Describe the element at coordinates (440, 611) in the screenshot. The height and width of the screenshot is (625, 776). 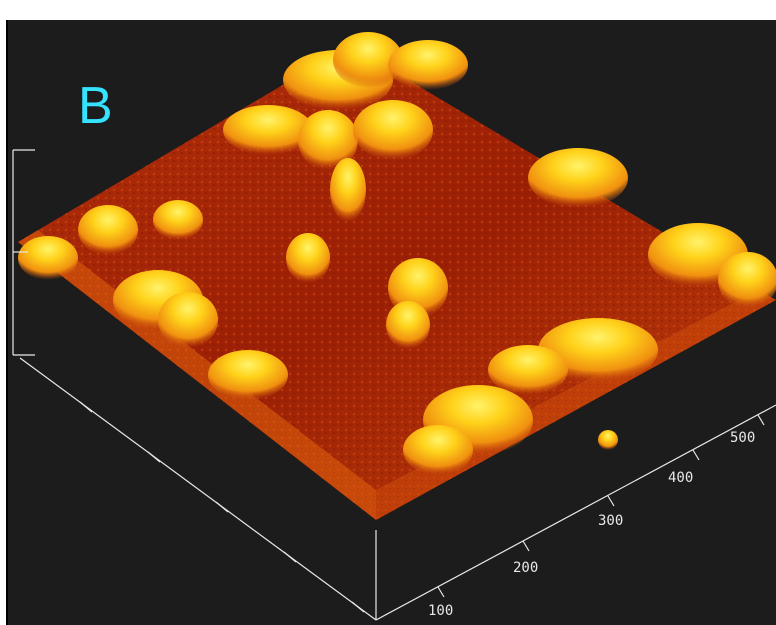
I see `tick-label-100: 100` at that location.